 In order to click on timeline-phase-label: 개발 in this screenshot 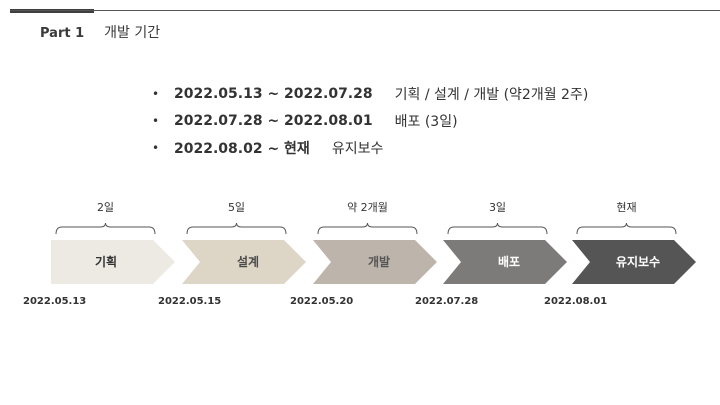, I will do `click(379, 261)`.